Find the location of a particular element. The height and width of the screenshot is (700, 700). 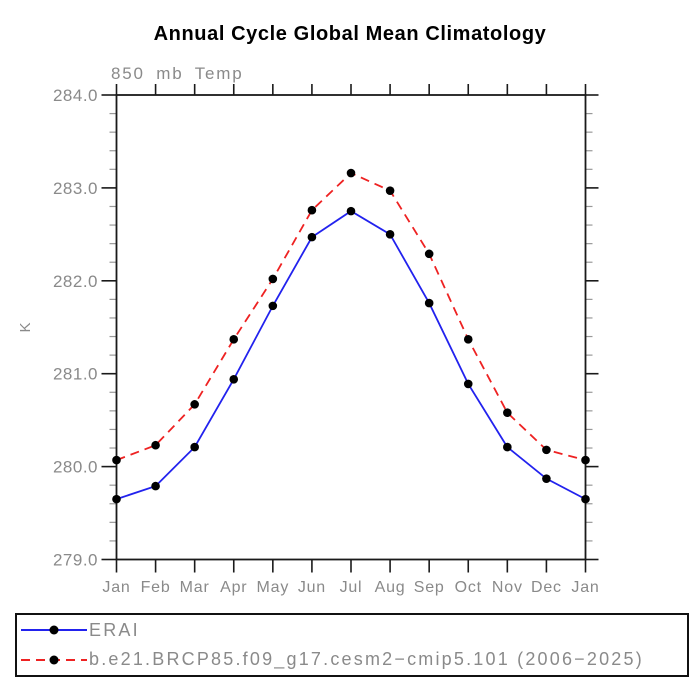

x-tick-label: Mar is located at coordinates (195, 587).